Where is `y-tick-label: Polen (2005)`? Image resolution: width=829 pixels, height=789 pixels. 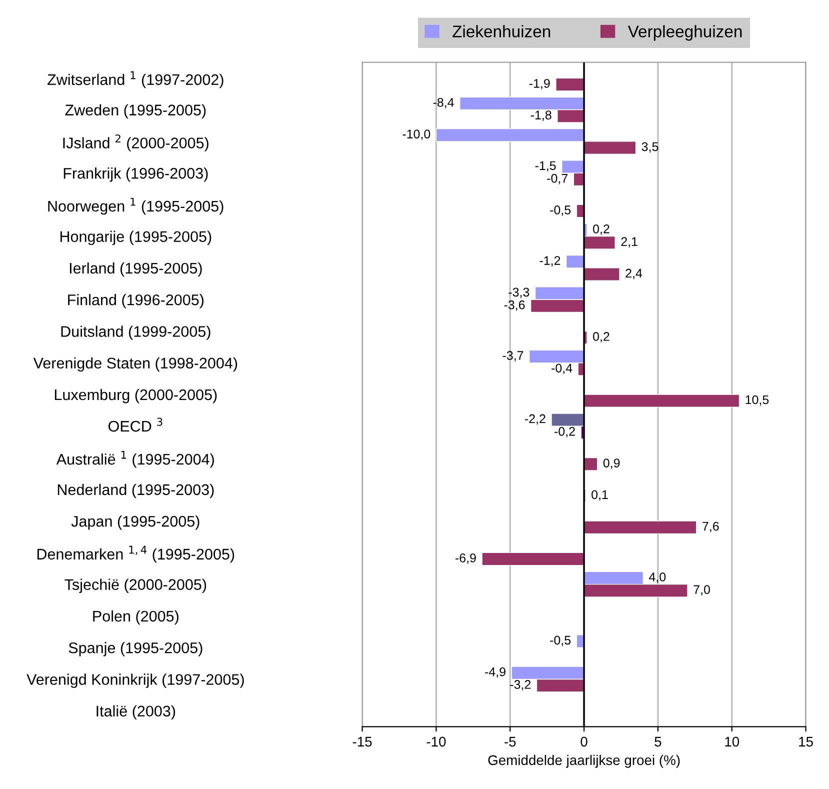
y-tick-label: Polen (2005) is located at coordinates (135, 617).